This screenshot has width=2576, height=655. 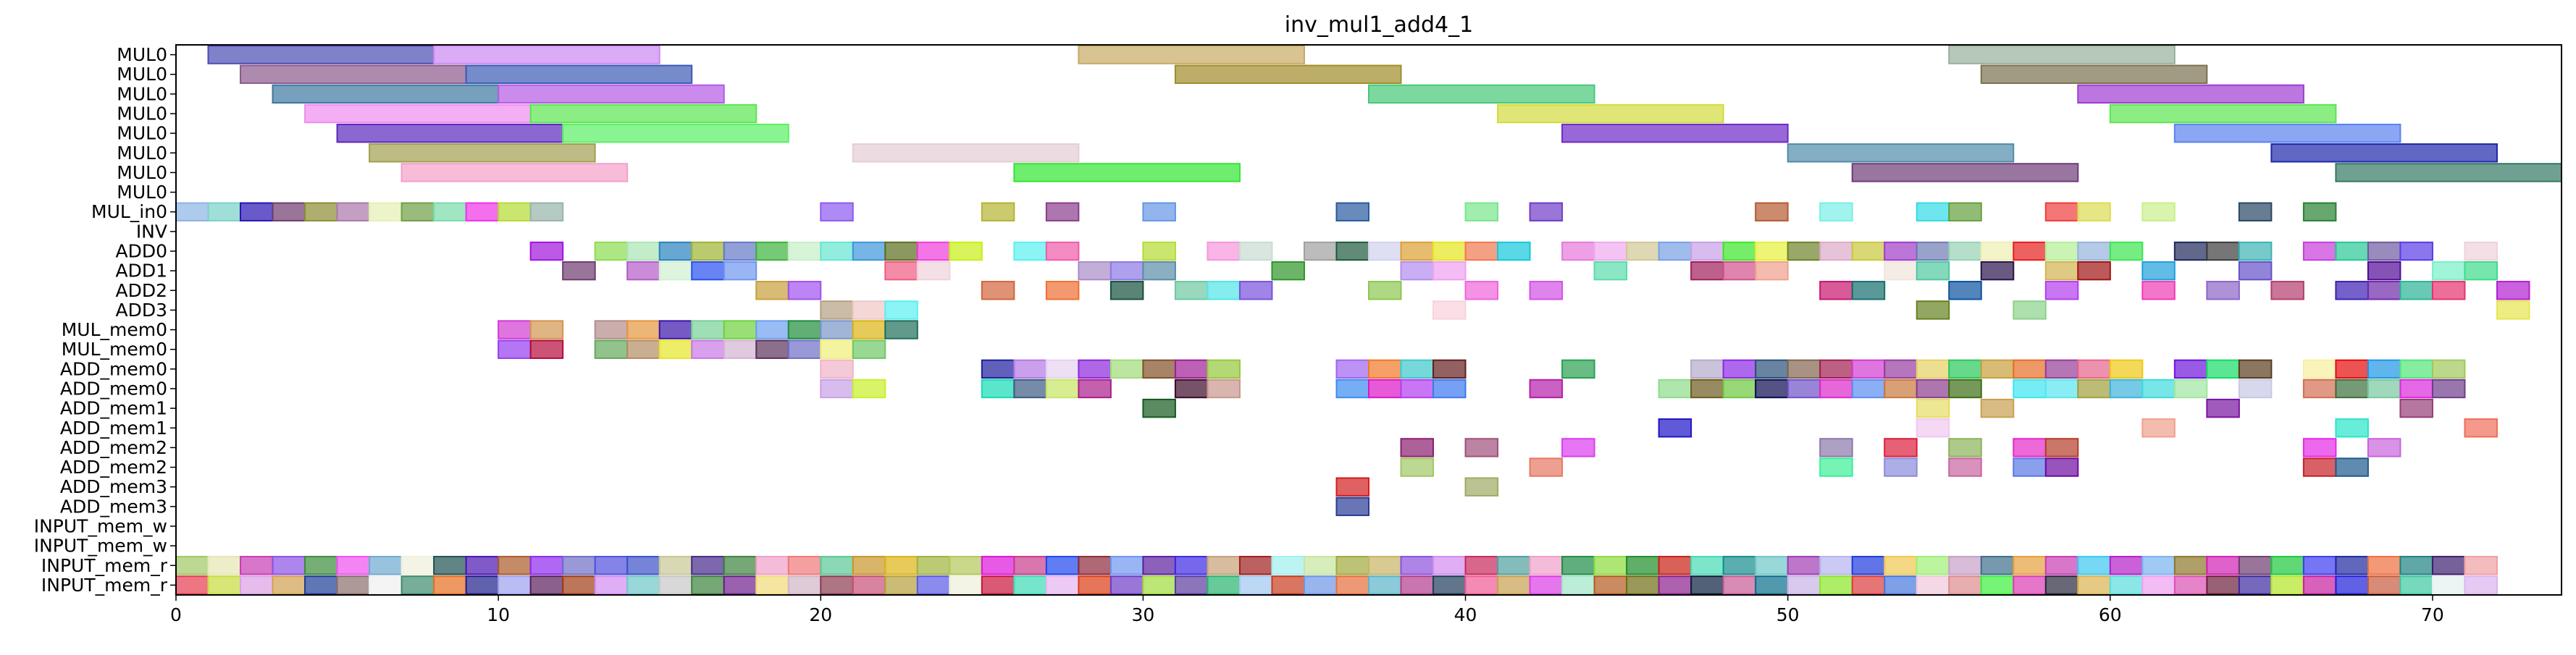 I want to click on x-tick-label: 10, so click(x=498, y=614).